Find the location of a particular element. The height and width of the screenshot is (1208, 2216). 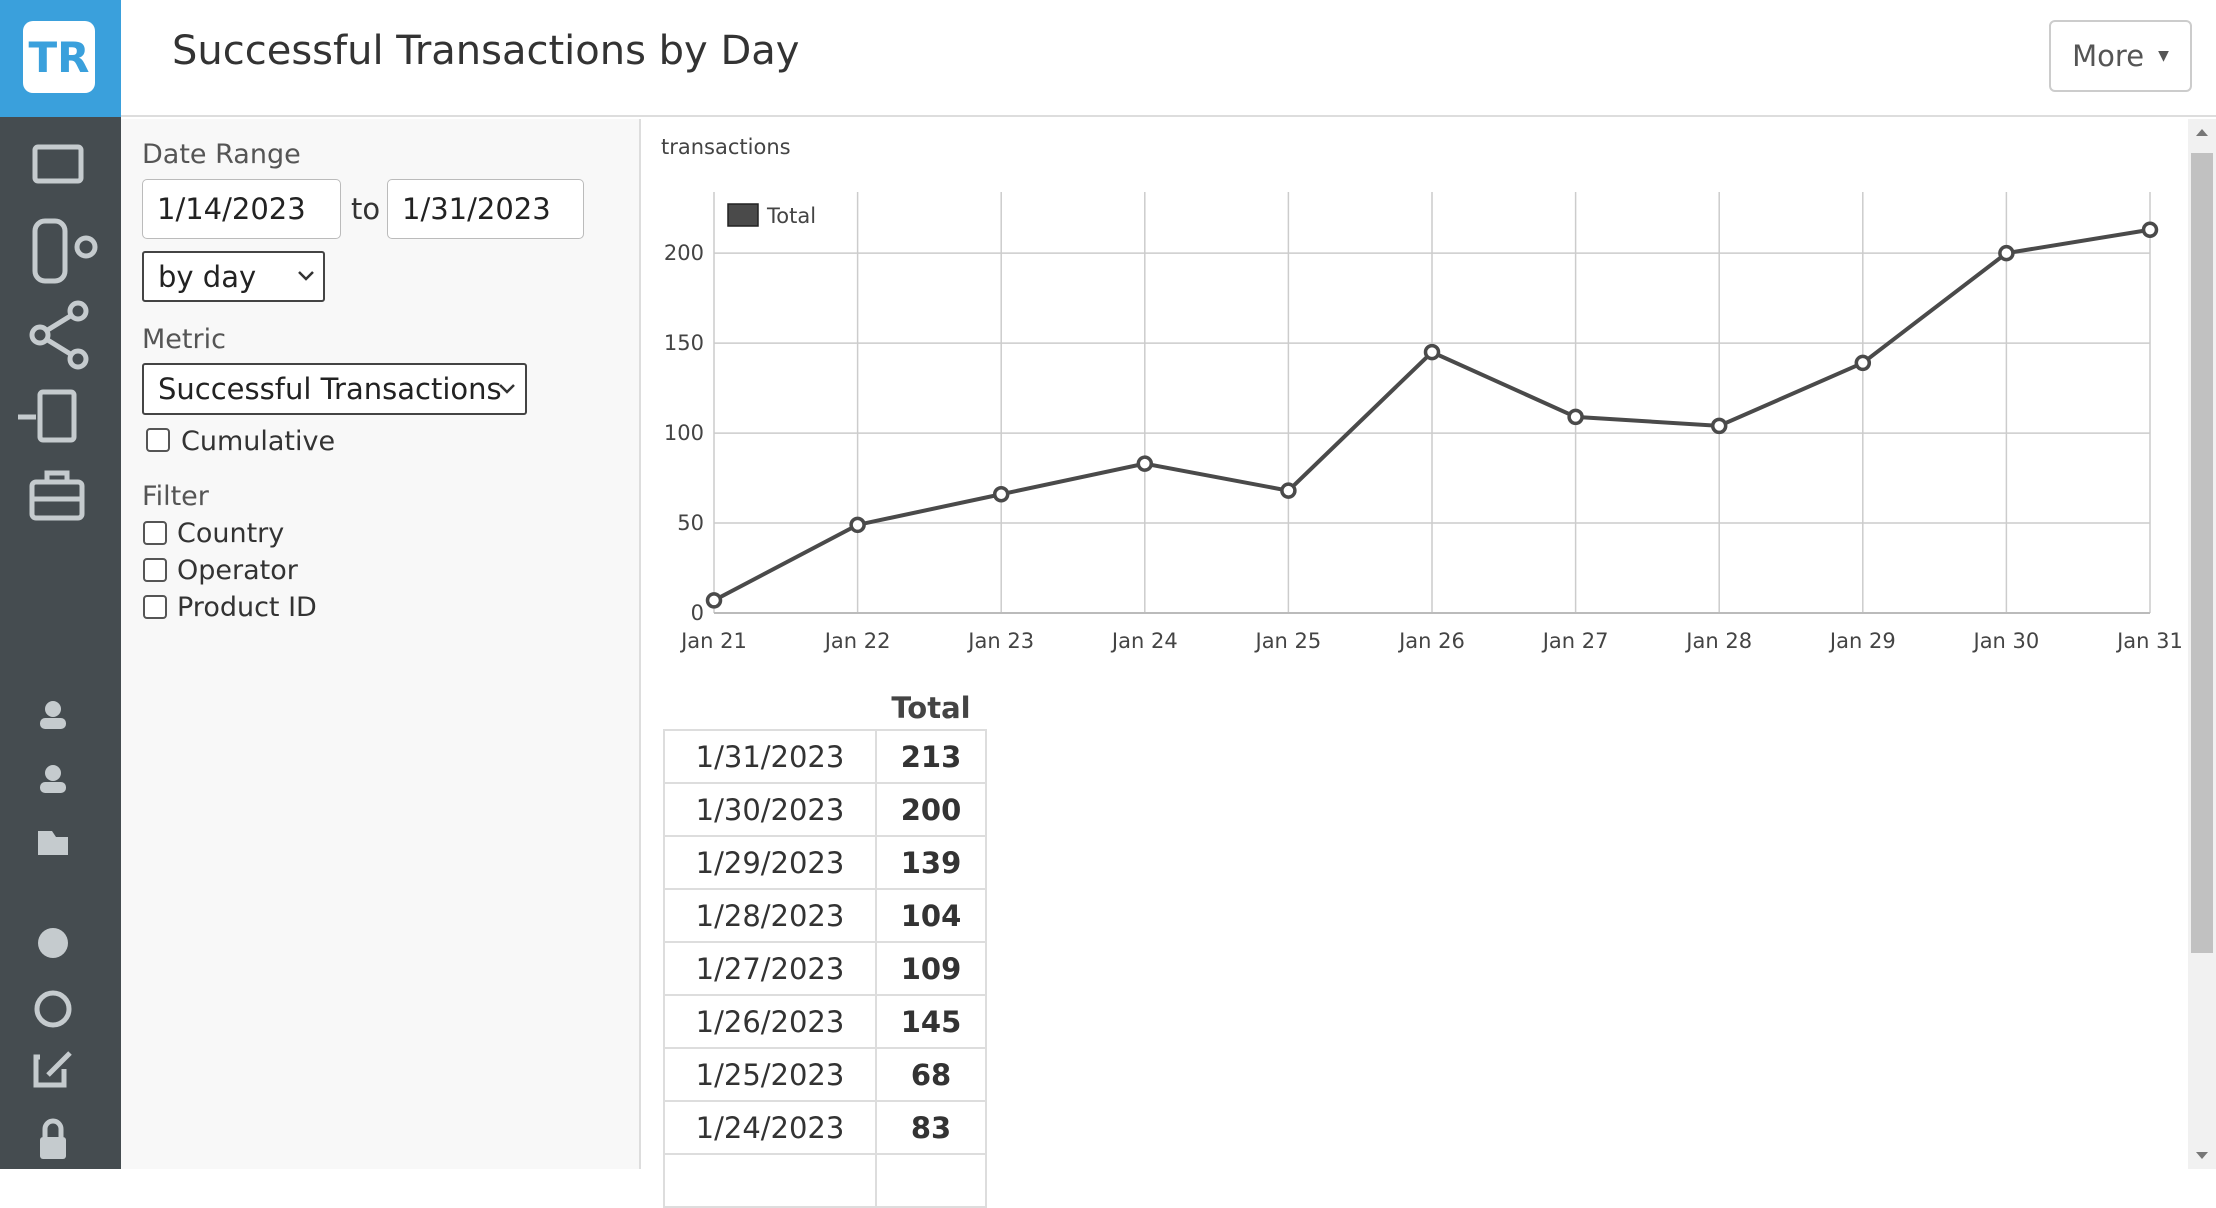

table-row: 1/26/2023 145 is located at coordinates (825, 1021).